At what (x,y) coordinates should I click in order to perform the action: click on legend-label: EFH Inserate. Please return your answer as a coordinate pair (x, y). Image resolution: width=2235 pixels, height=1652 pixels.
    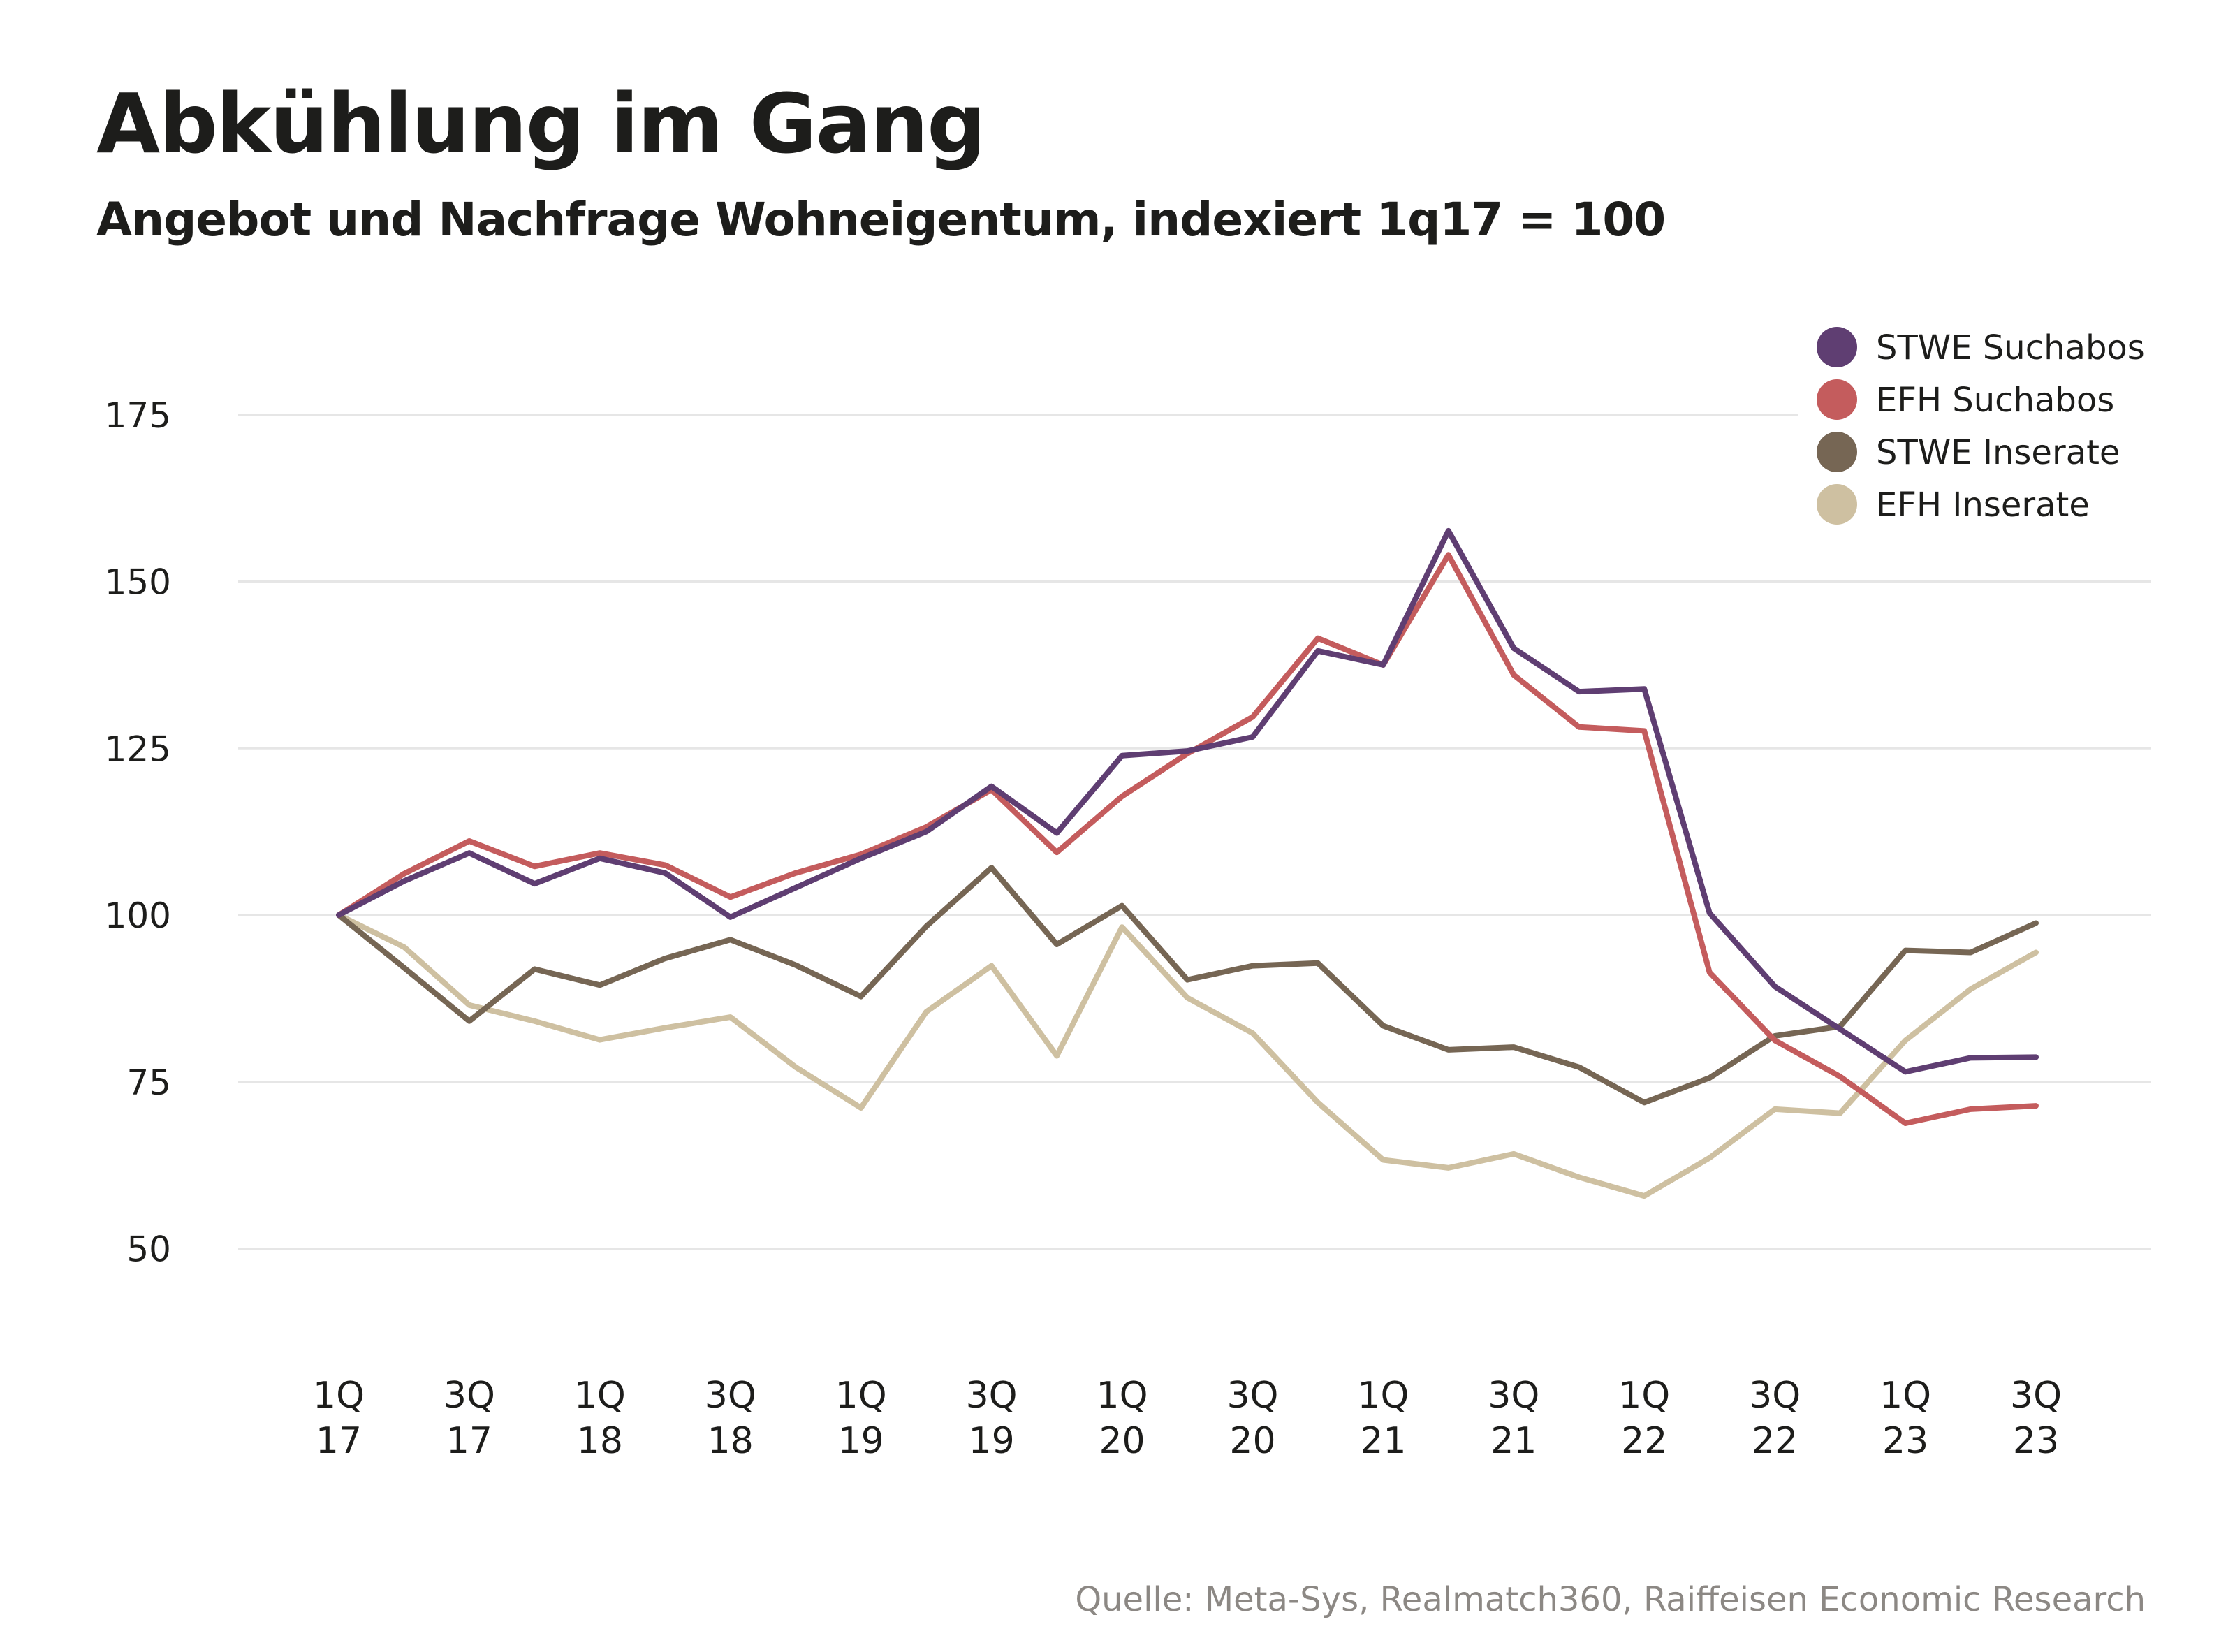
    Looking at the image, I should click on (1983, 505).